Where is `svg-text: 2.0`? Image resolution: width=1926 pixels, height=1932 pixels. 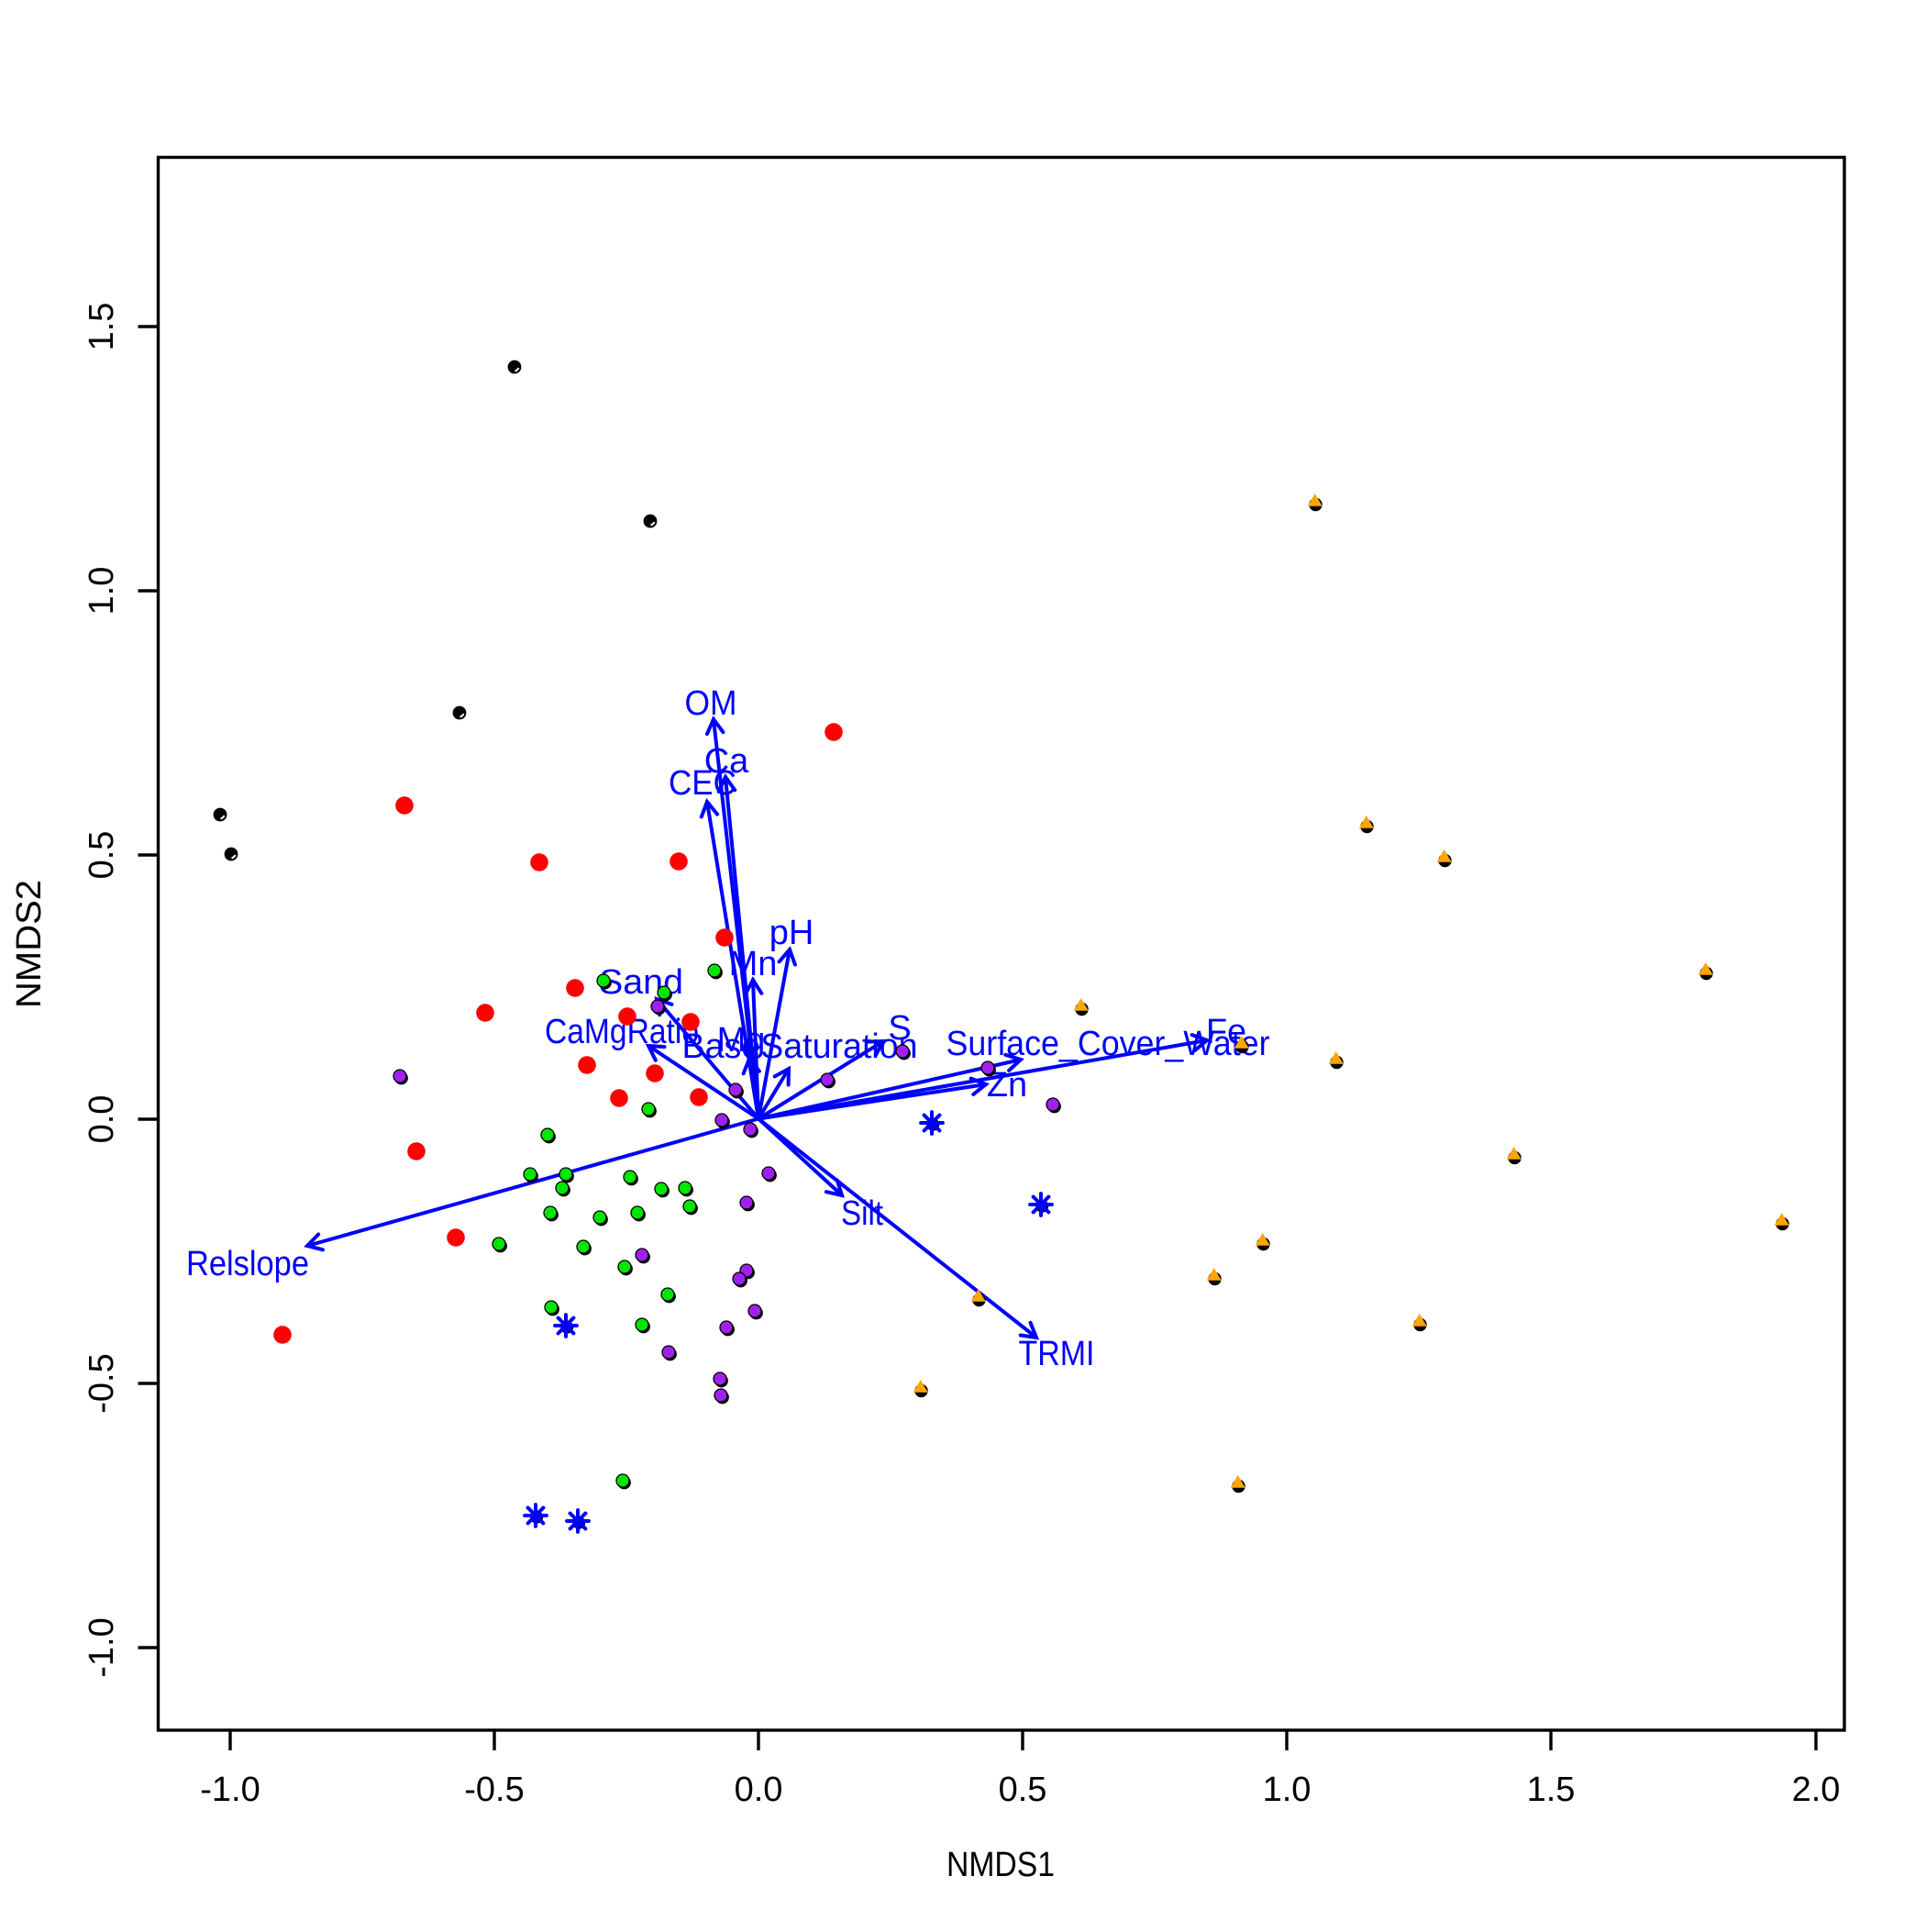 svg-text: 2.0 is located at coordinates (1816, 1790).